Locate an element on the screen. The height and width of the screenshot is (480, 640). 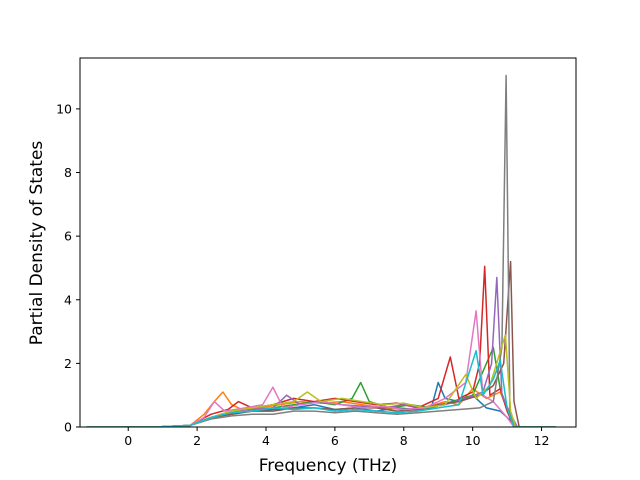
y-tick-label: 4 is located at coordinates (68, 299).